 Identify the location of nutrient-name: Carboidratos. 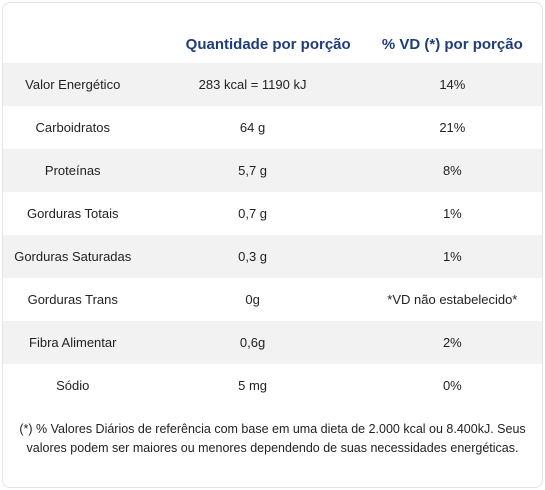
(72, 127).